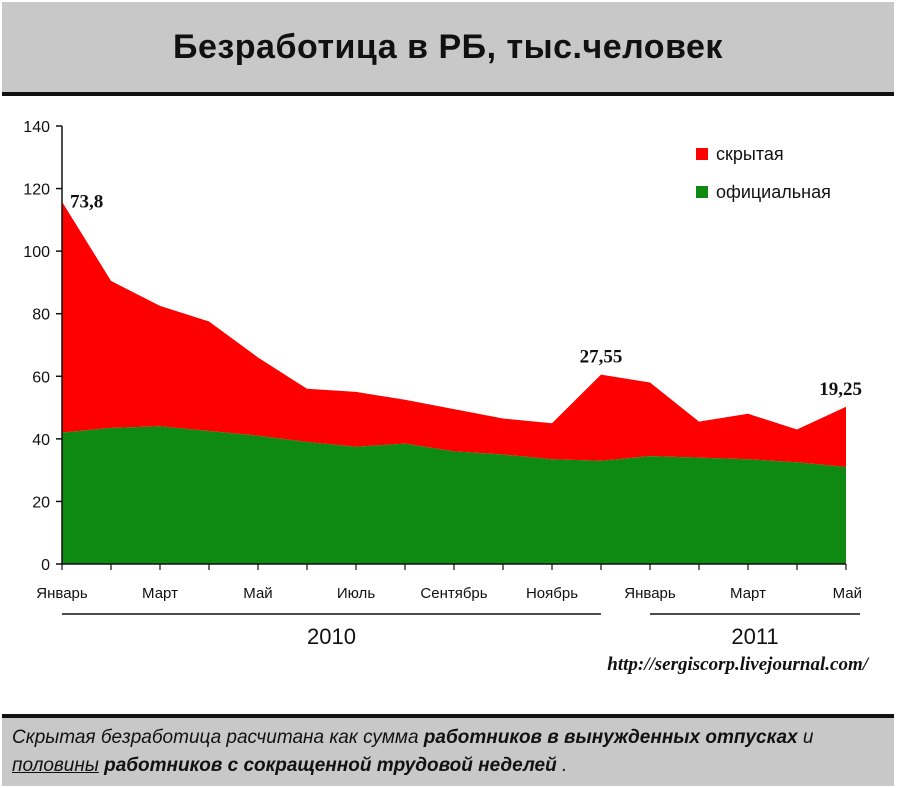 Image resolution: width=898 pixels, height=788 pixels. Describe the element at coordinates (552, 593) in the screenshot. I see `x-tick-label: Ноябрь` at that location.